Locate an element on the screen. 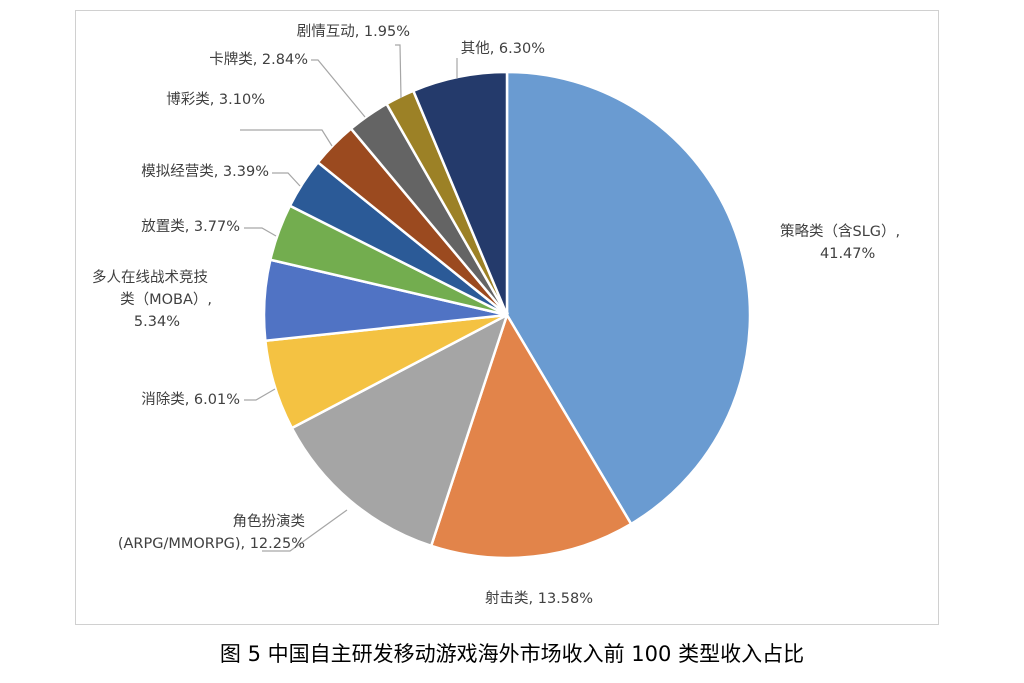 The height and width of the screenshot is (683, 1024). data-label: 多人在线战术竞技类（MOBA）, 5.34% is located at coordinates (152, 299).